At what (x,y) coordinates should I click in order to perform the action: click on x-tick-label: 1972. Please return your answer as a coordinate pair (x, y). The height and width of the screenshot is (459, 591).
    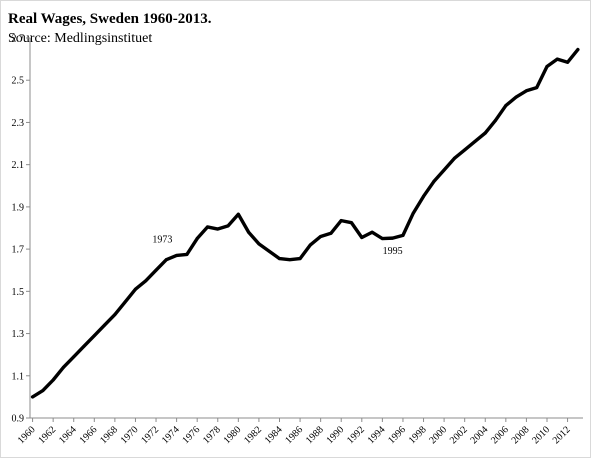
    Looking at the image, I should click on (150, 435).